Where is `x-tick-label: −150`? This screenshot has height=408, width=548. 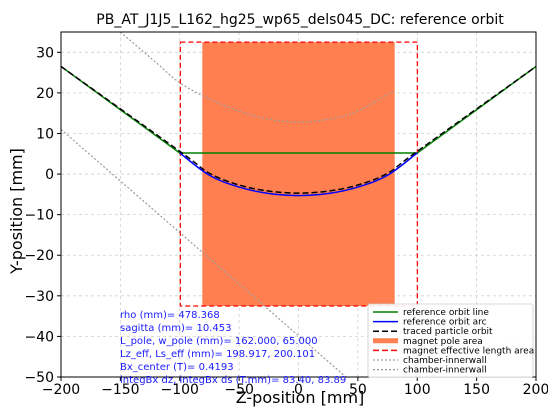
x-tick-label: −150 is located at coordinates (120, 390).